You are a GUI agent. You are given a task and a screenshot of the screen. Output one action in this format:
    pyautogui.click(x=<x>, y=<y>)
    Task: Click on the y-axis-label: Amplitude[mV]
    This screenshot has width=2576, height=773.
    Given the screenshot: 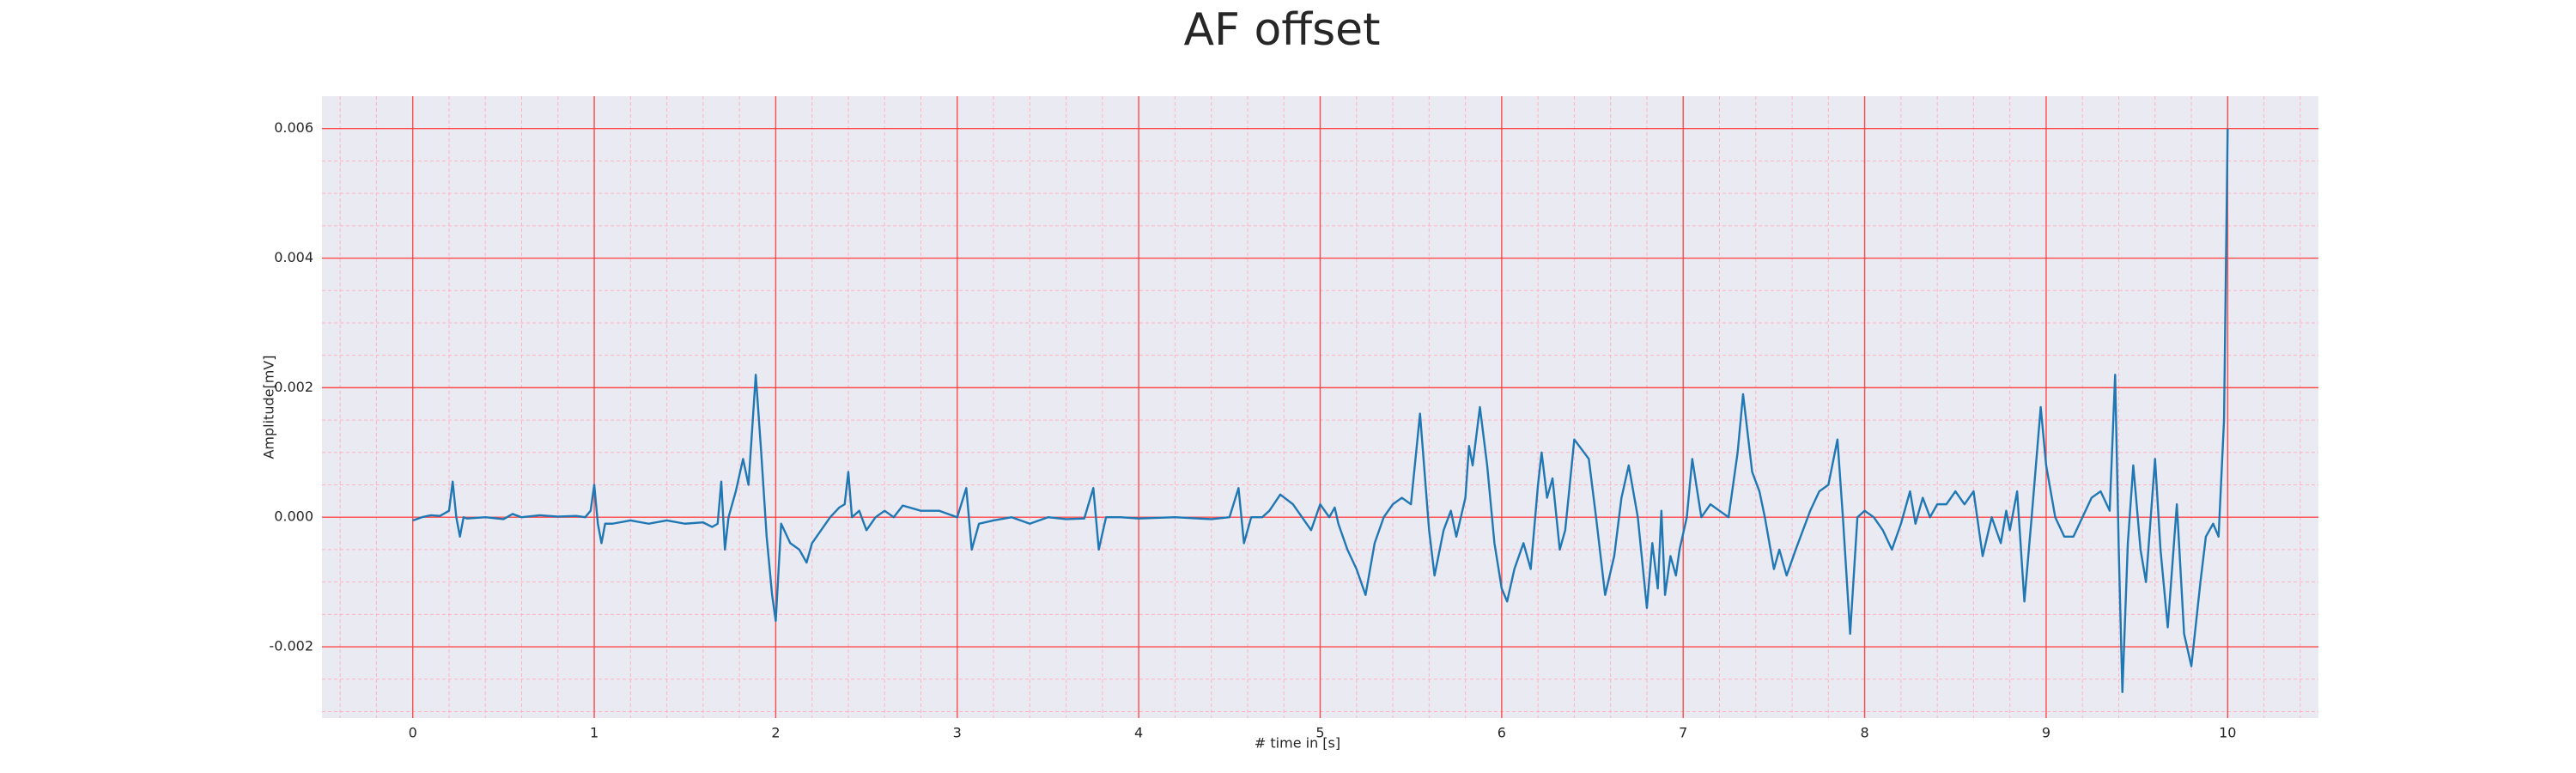 What is the action you would take?
    pyautogui.click(x=269, y=407)
    